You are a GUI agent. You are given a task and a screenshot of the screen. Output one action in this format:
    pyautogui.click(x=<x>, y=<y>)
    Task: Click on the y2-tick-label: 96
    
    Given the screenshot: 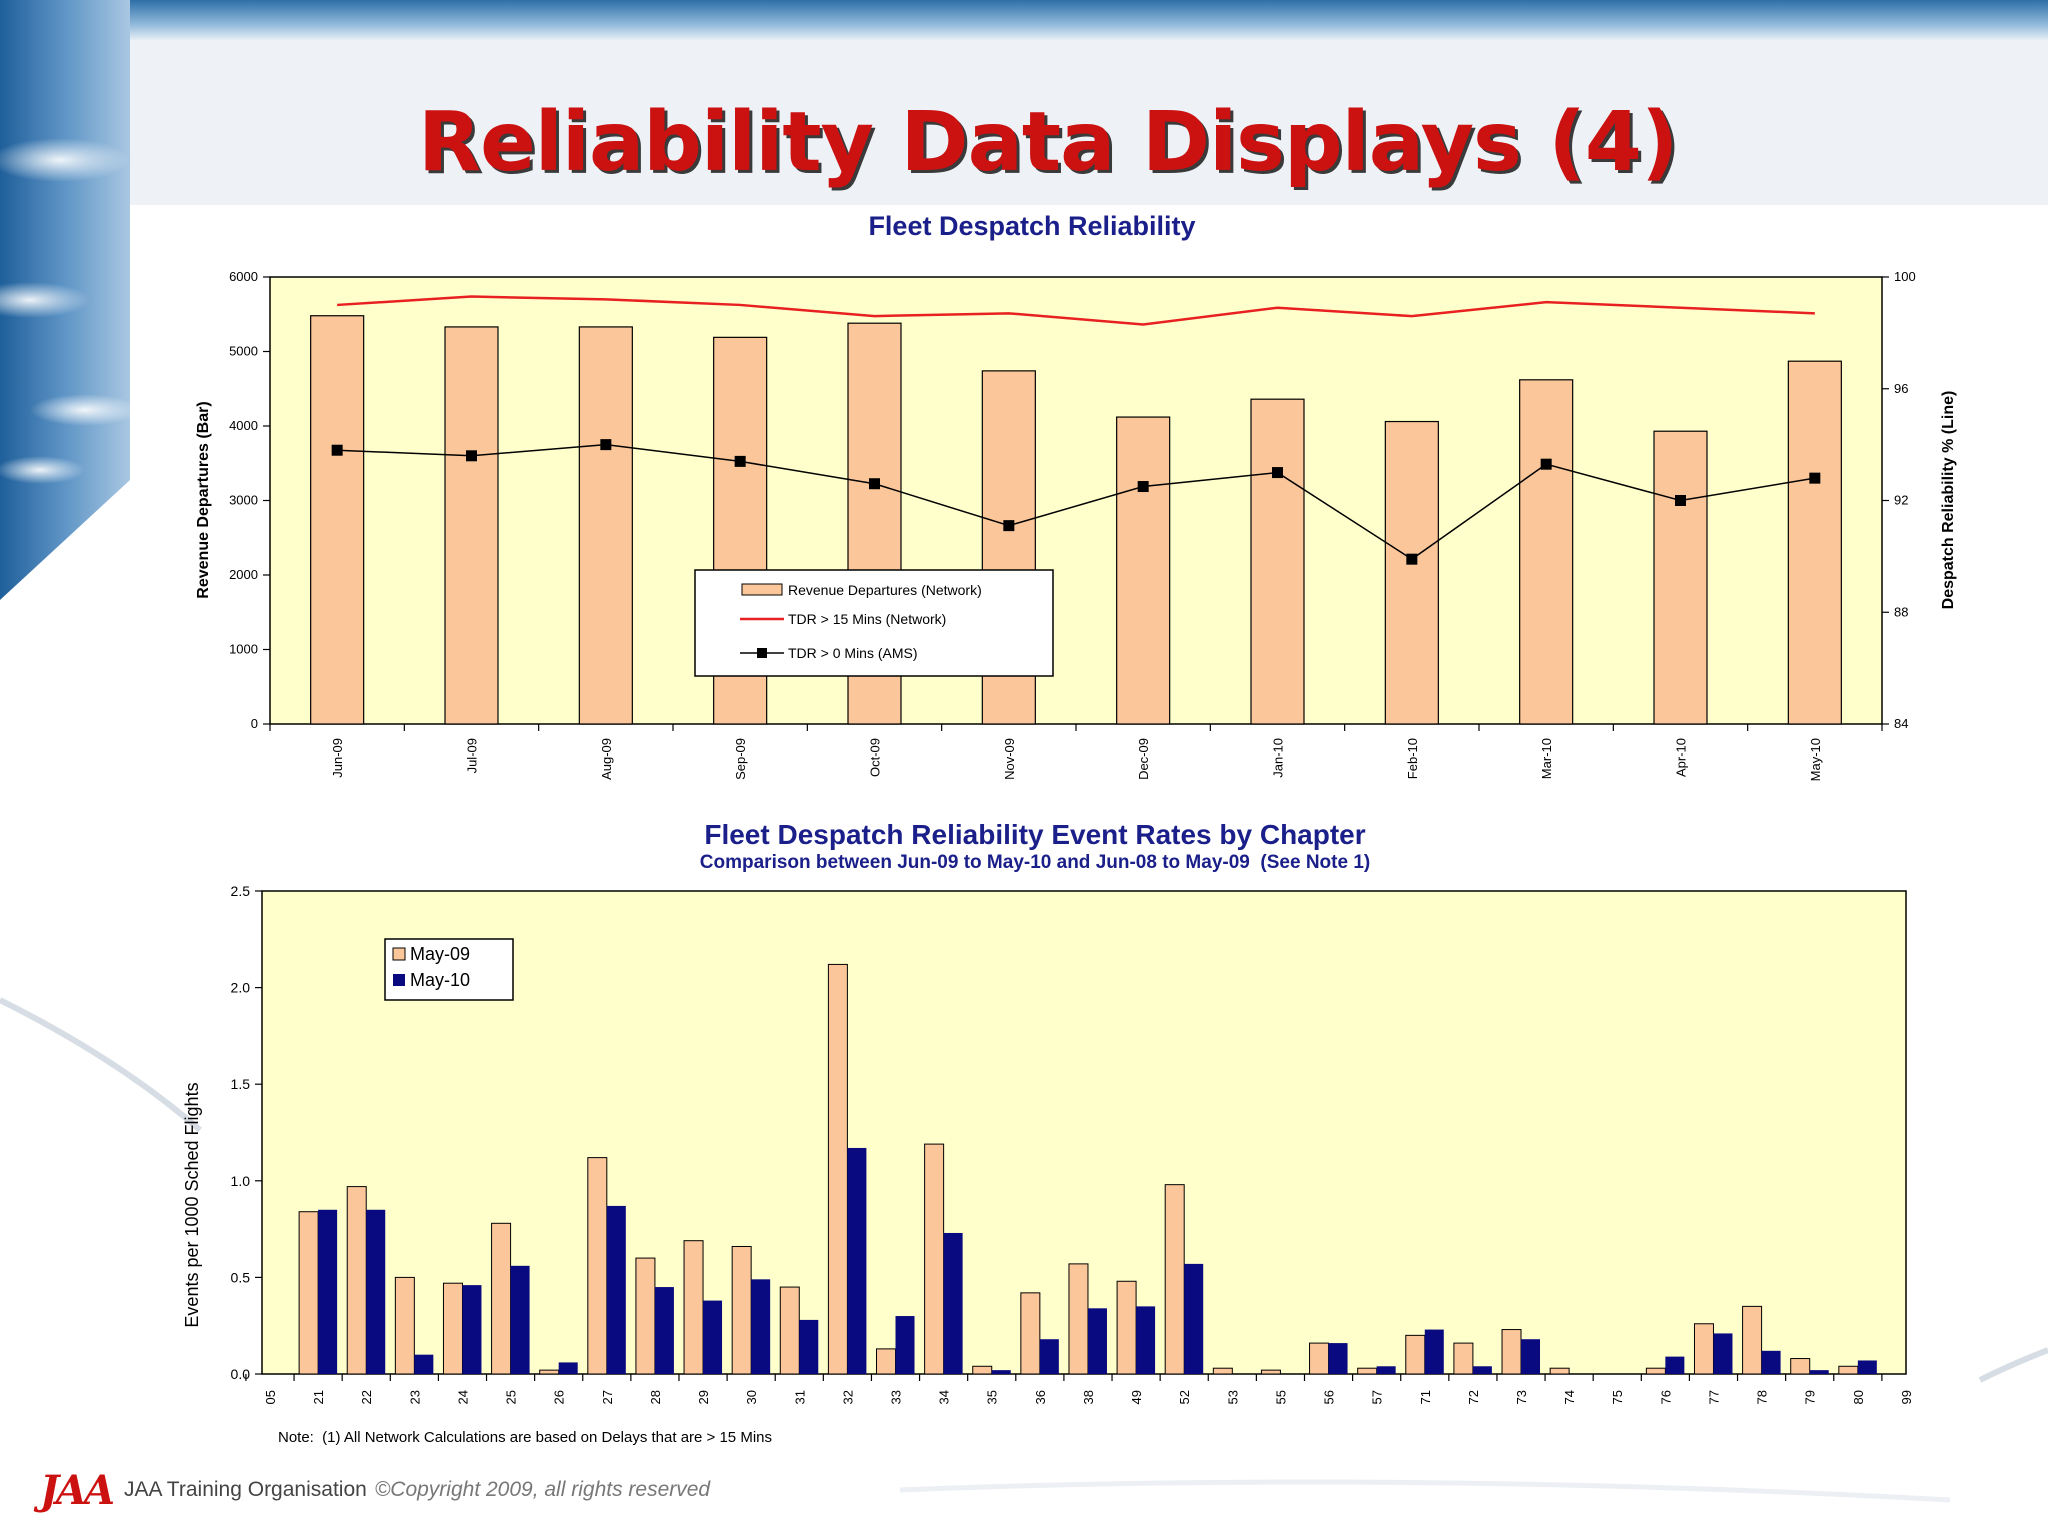 What is the action you would take?
    pyautogui.click(x=1901, y=388)
    